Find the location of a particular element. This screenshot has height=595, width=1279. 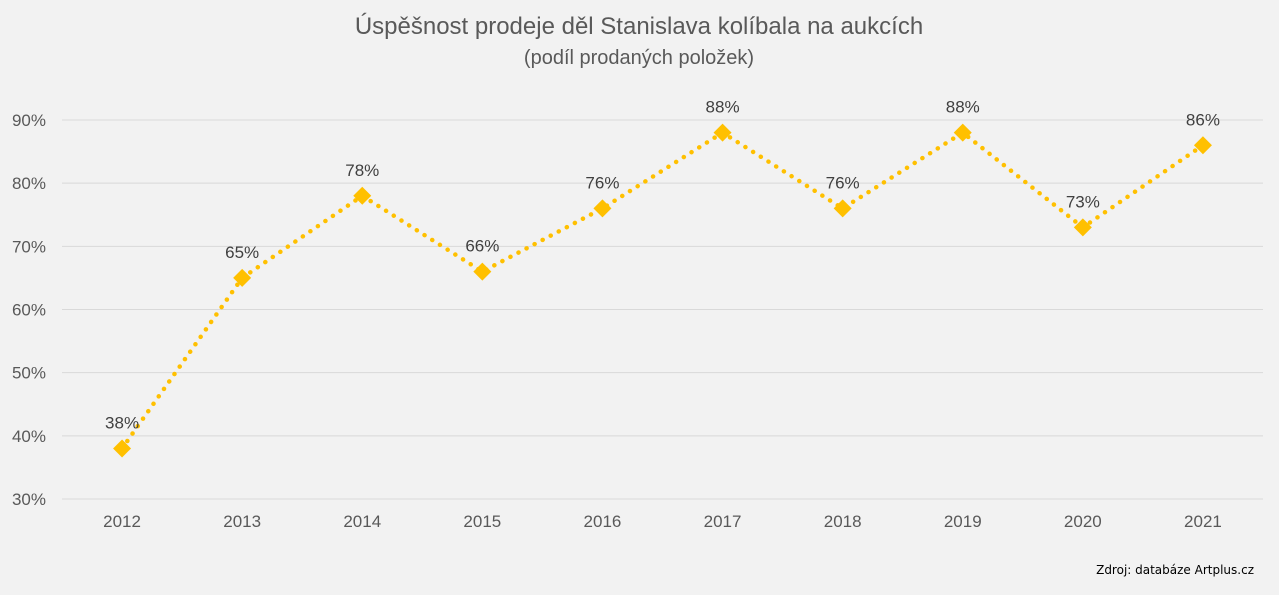

data-label: 38% is located at coordinates (122, 422).